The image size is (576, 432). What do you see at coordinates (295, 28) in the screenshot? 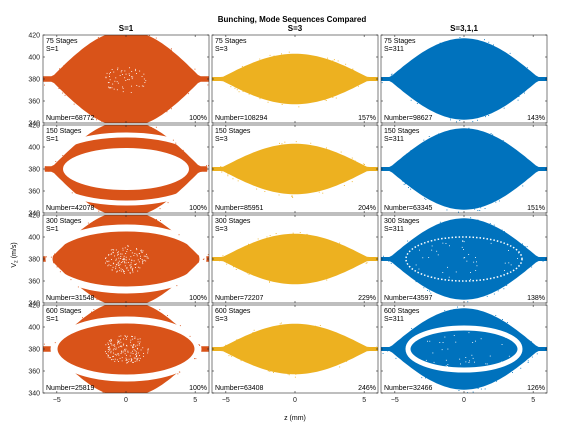
I see `column-title: S=3` at bounding box center [295, 28].